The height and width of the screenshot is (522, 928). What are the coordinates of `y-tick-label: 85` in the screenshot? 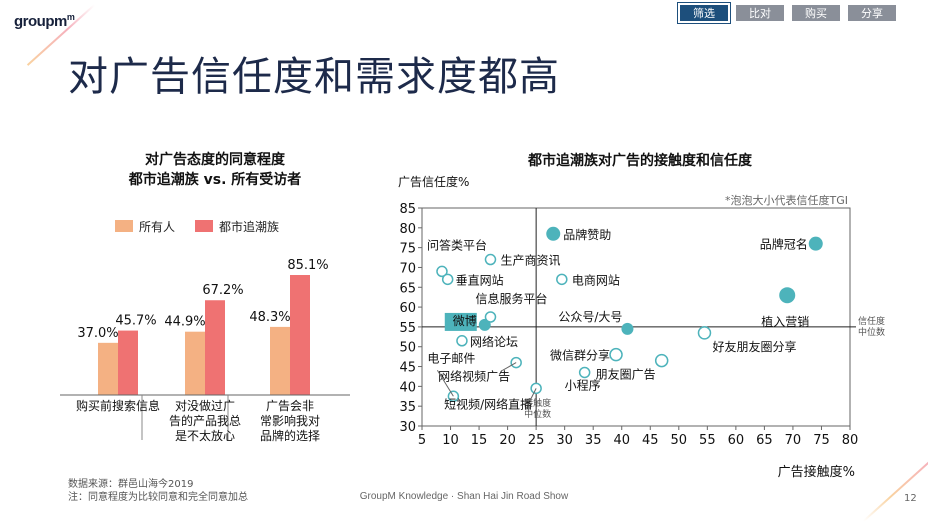 It's located at (407, 209).